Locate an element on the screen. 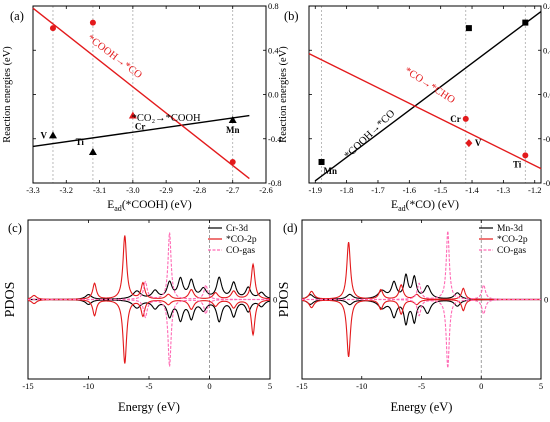 This screenshot has height=422, width=550. x-tick-label: -1.3 is located at coordinates (503, 190).